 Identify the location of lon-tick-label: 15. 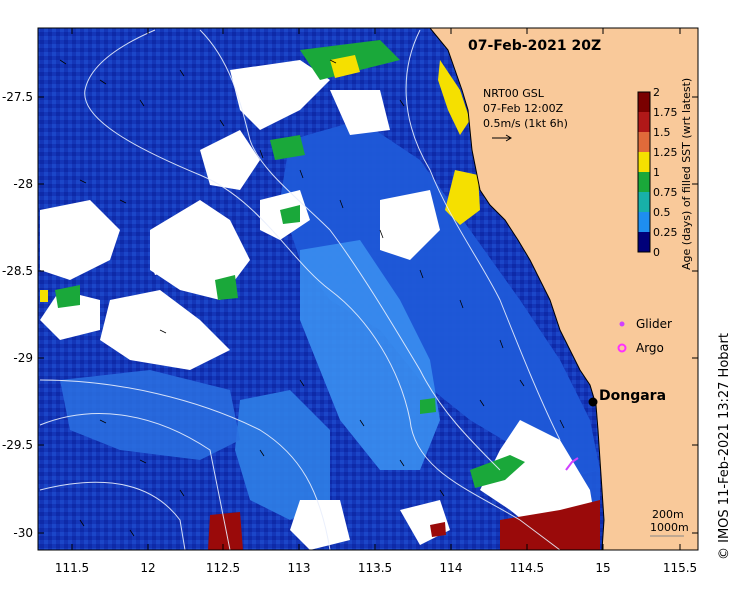
(602, 568).